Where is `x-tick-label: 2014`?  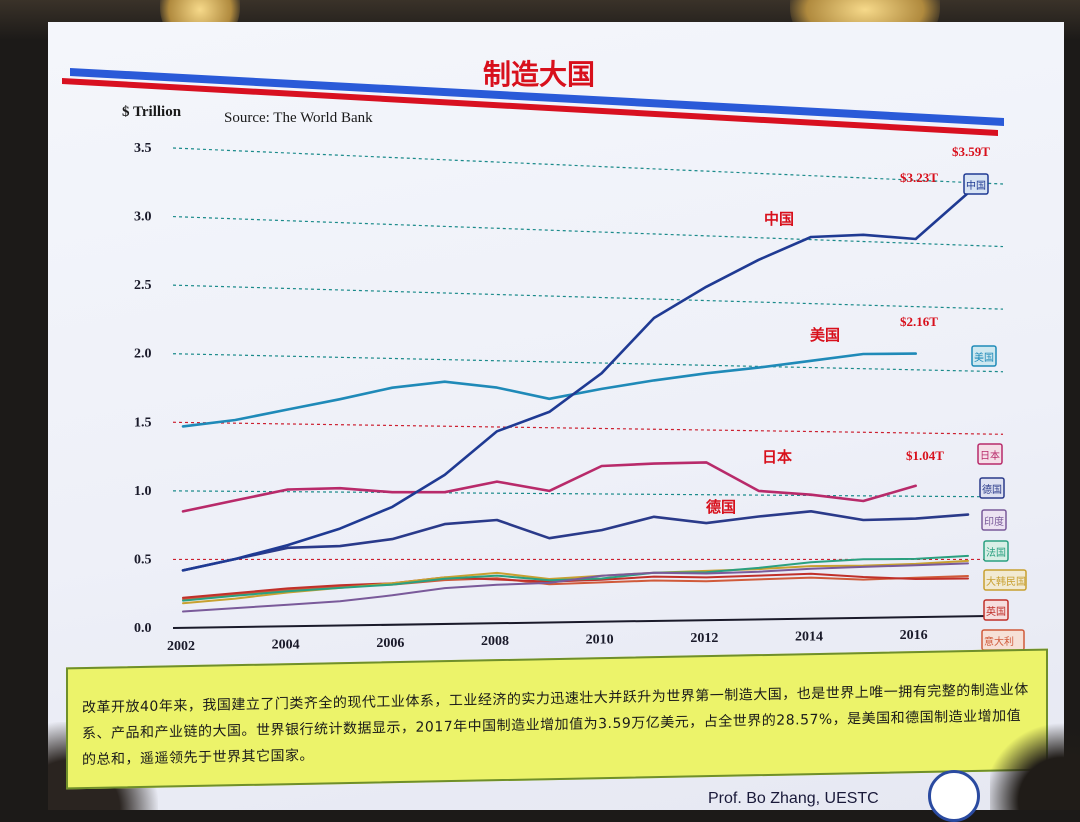
x-tick-label: 2014 is located at coordinates (809, 636).